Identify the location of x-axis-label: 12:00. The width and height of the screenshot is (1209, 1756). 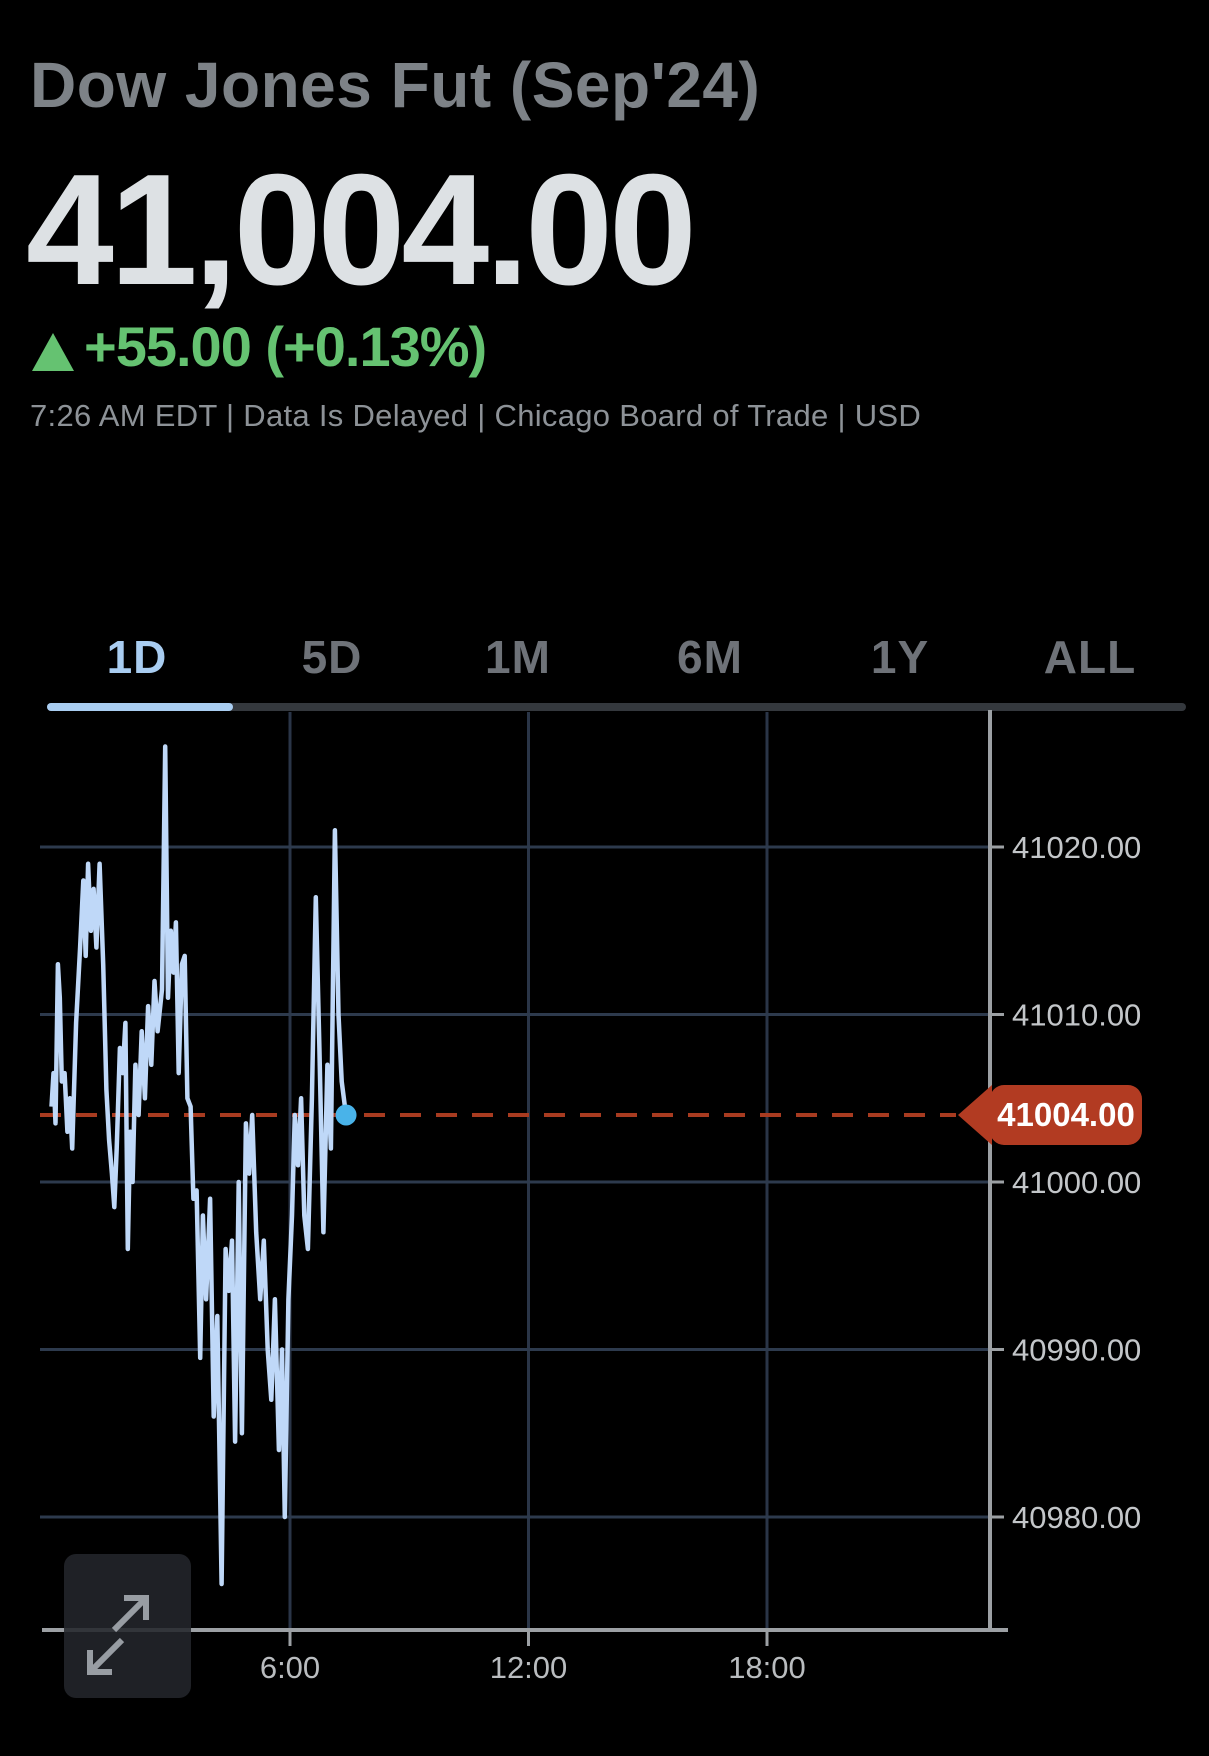
(529, 1667).